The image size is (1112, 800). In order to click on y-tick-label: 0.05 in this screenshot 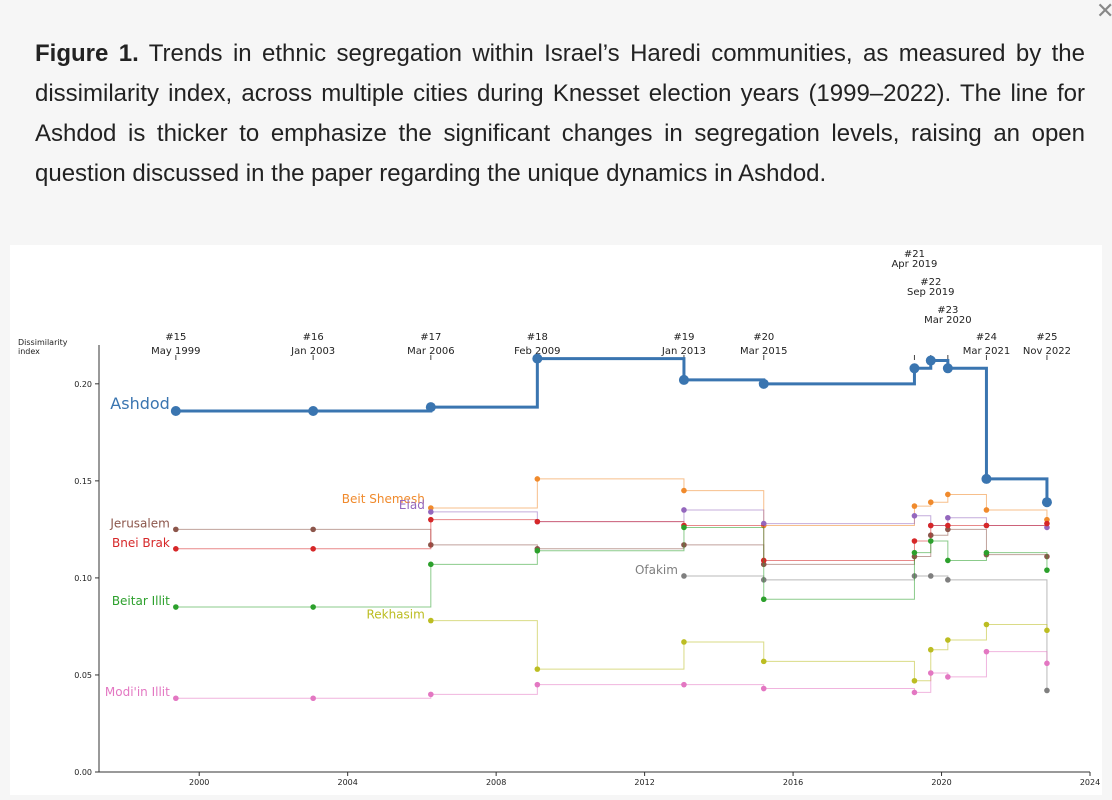, I will do `click(83, 675)`.